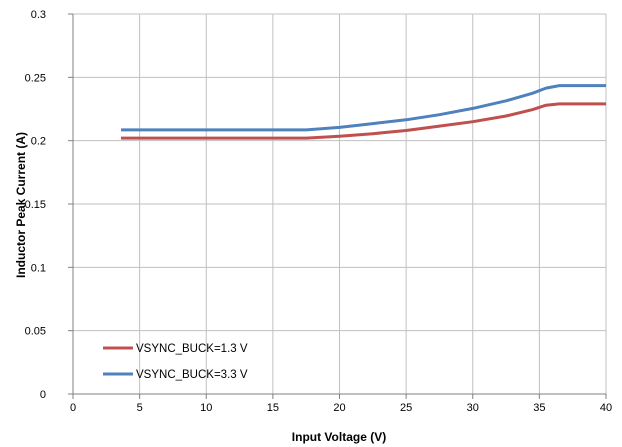  I want to click on y-axis-title: Inductor Peak Current (A), so click(21, 205).